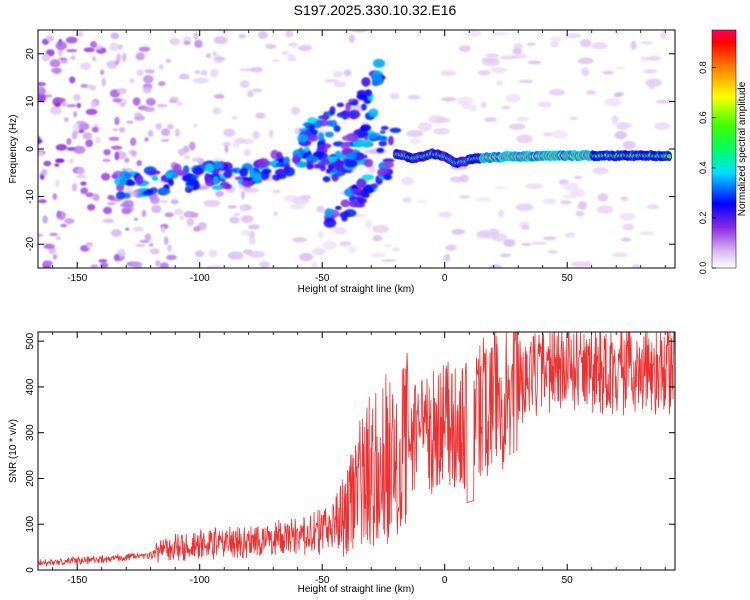  What do you see at coordinates (669, 156) in the screenshot?
I see `spectrogram-ridge-core` at bounding box center [669, 156].